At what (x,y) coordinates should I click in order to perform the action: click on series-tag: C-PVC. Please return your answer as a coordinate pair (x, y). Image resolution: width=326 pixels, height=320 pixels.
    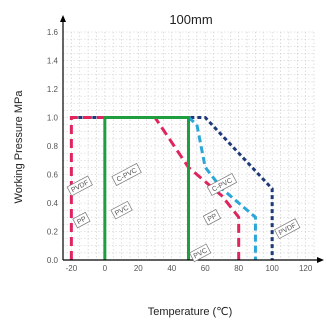
    Looking at the image, I should click on (126, 174).